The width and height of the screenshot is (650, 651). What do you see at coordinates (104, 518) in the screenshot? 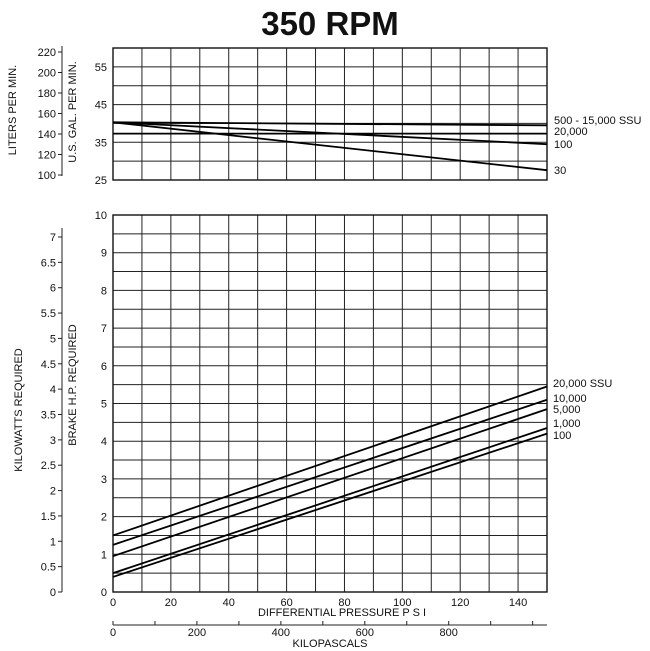
I see `y-tick-label: 2` at bounding box center [104, 518].